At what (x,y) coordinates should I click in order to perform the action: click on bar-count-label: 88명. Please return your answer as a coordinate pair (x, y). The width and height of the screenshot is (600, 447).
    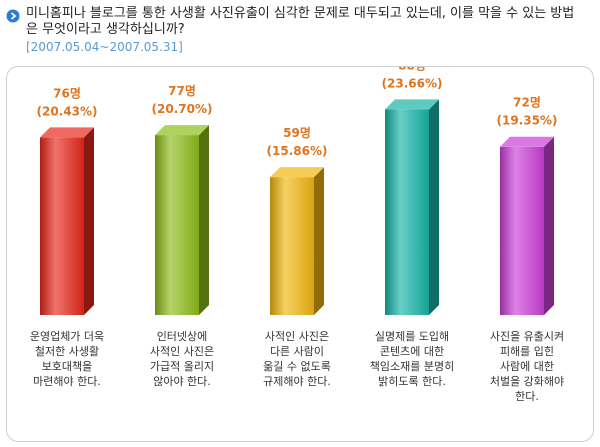
    Looking at the image, I should click on (412, 69).